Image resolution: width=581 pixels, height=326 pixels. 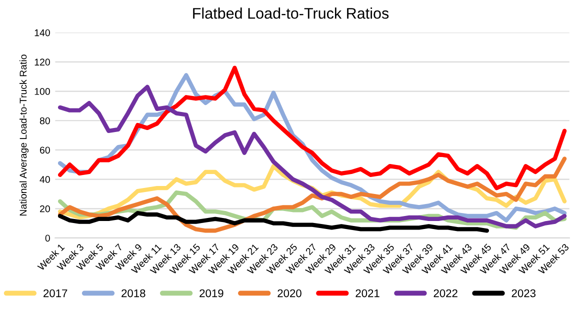 I want to click on legend-label: 2017, so click(x=56, y=293).